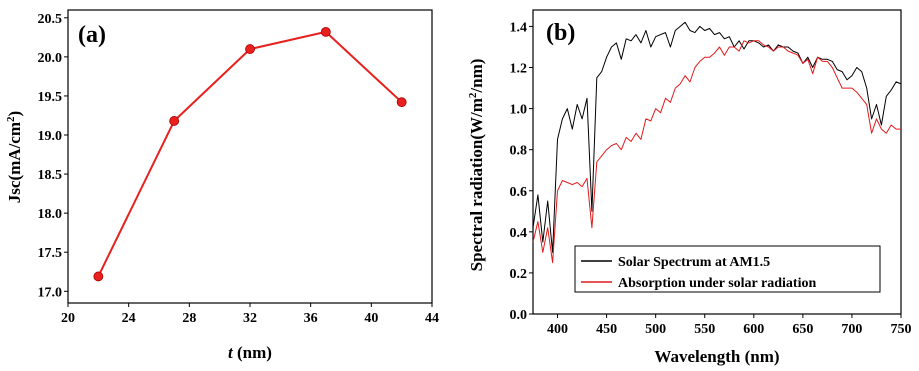  Describe the element at coordinates (250, 318) in the screenshot. I see `chart-a-xtick-label: 32` at that location.